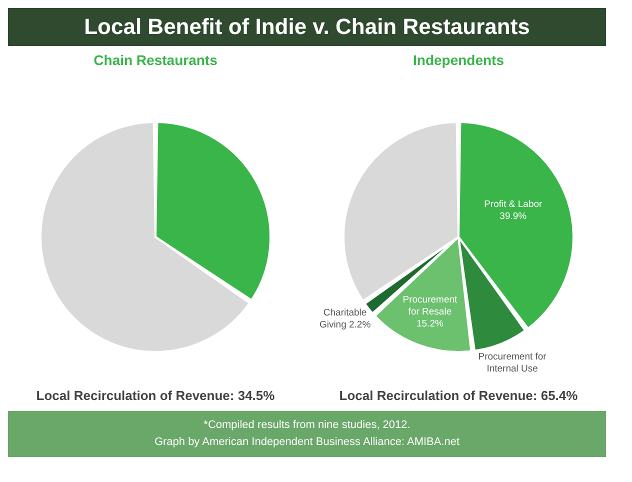 Image resolution: width=632 pixels, height=482 pixels. Describe the element at coordinates (345, 318) in the screenshot. I see `slice-label: Charitable Giving 2.2%` at that location.